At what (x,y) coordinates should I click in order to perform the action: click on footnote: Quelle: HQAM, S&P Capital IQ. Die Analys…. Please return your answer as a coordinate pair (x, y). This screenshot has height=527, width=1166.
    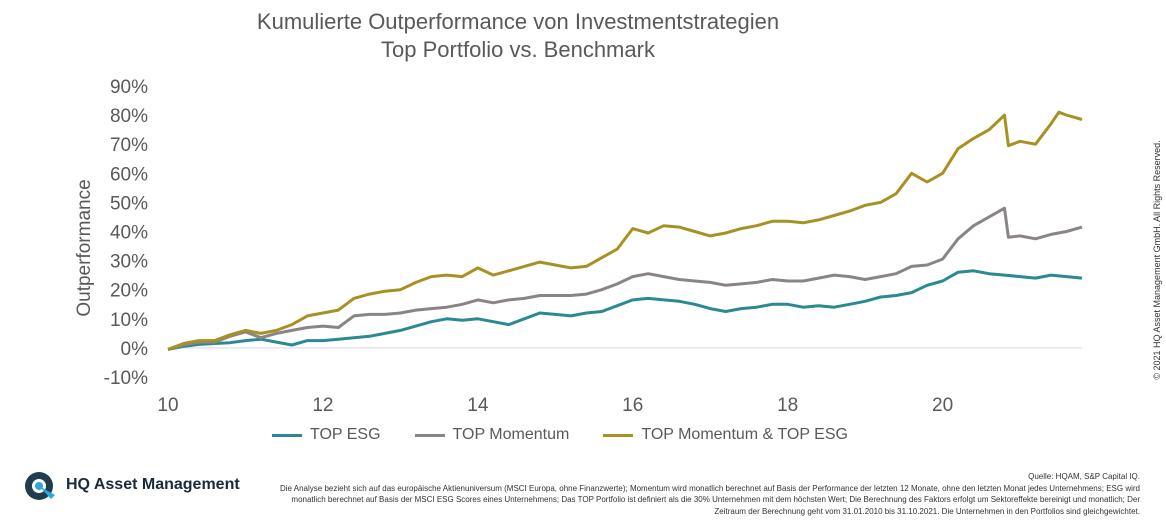
    Looking at the image, I should click on (700, 494).